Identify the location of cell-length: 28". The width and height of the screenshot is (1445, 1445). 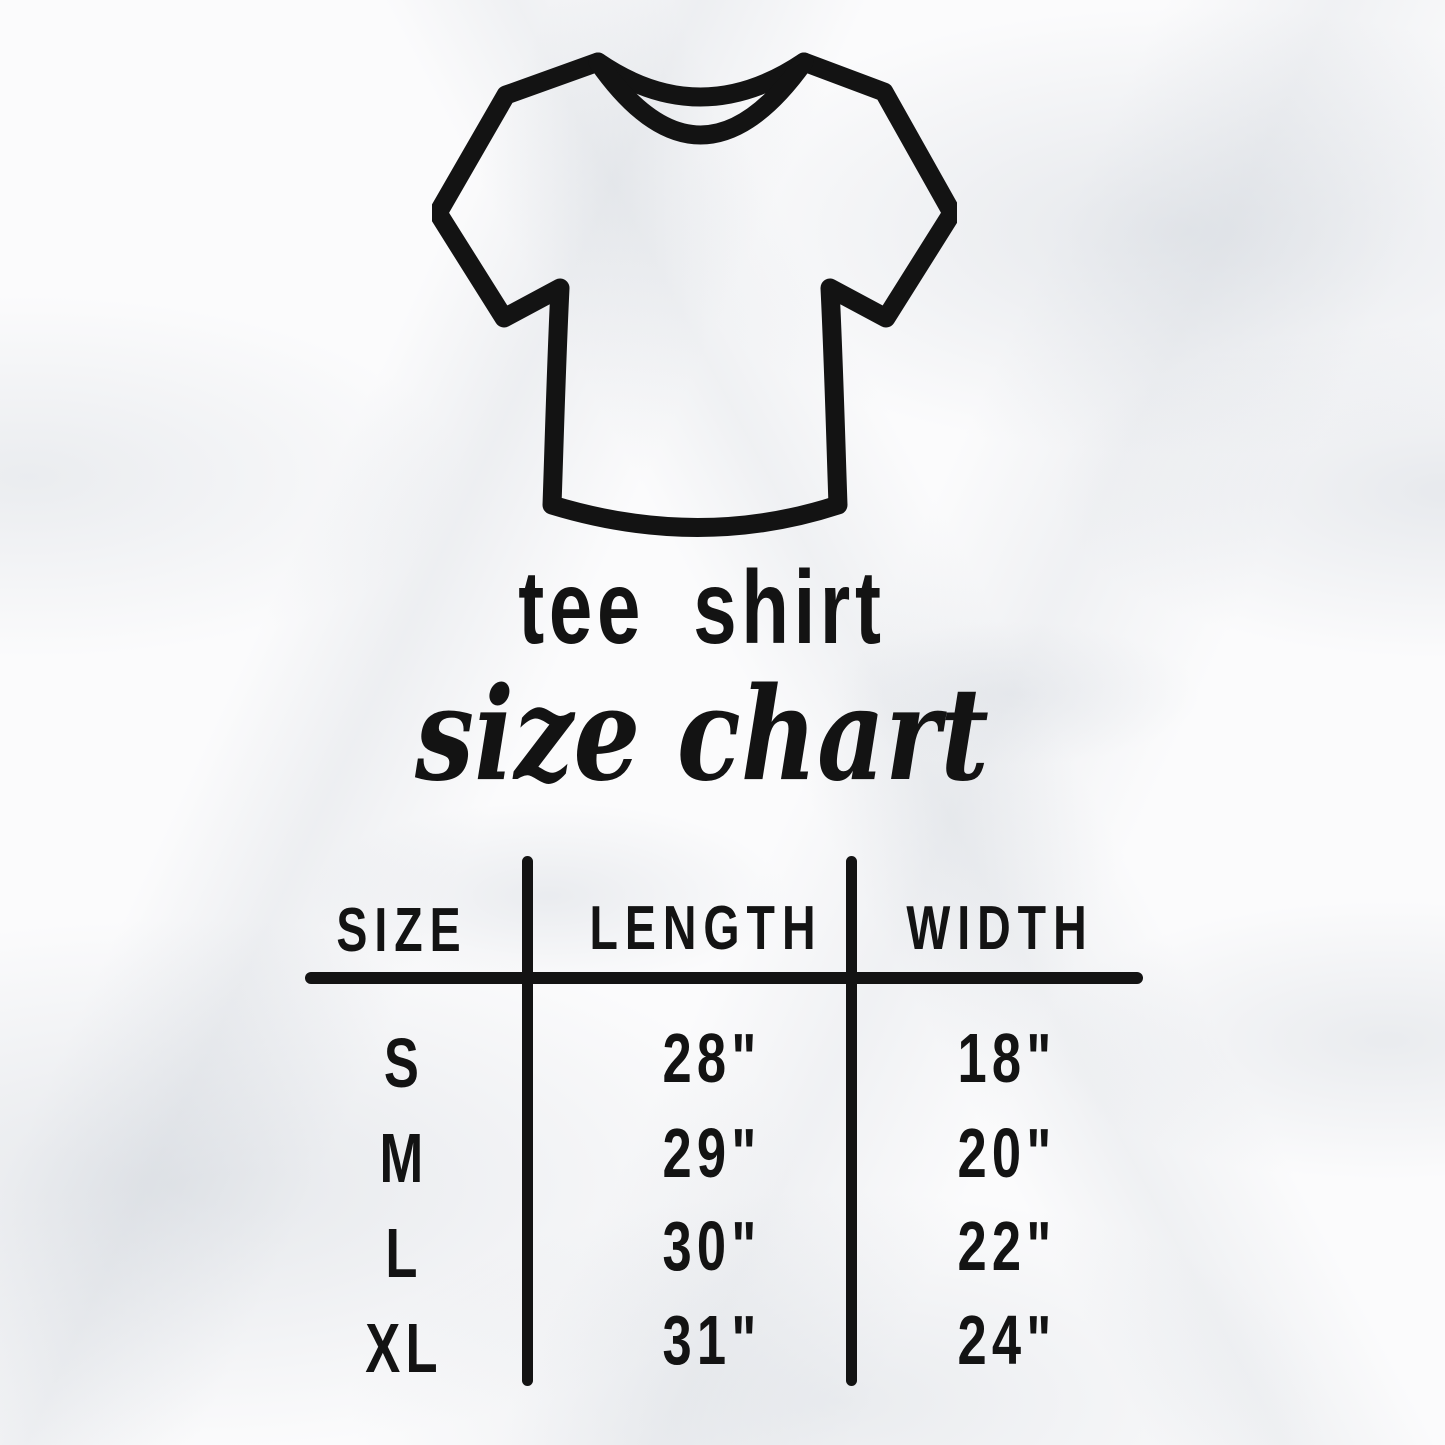
(712, 1058).